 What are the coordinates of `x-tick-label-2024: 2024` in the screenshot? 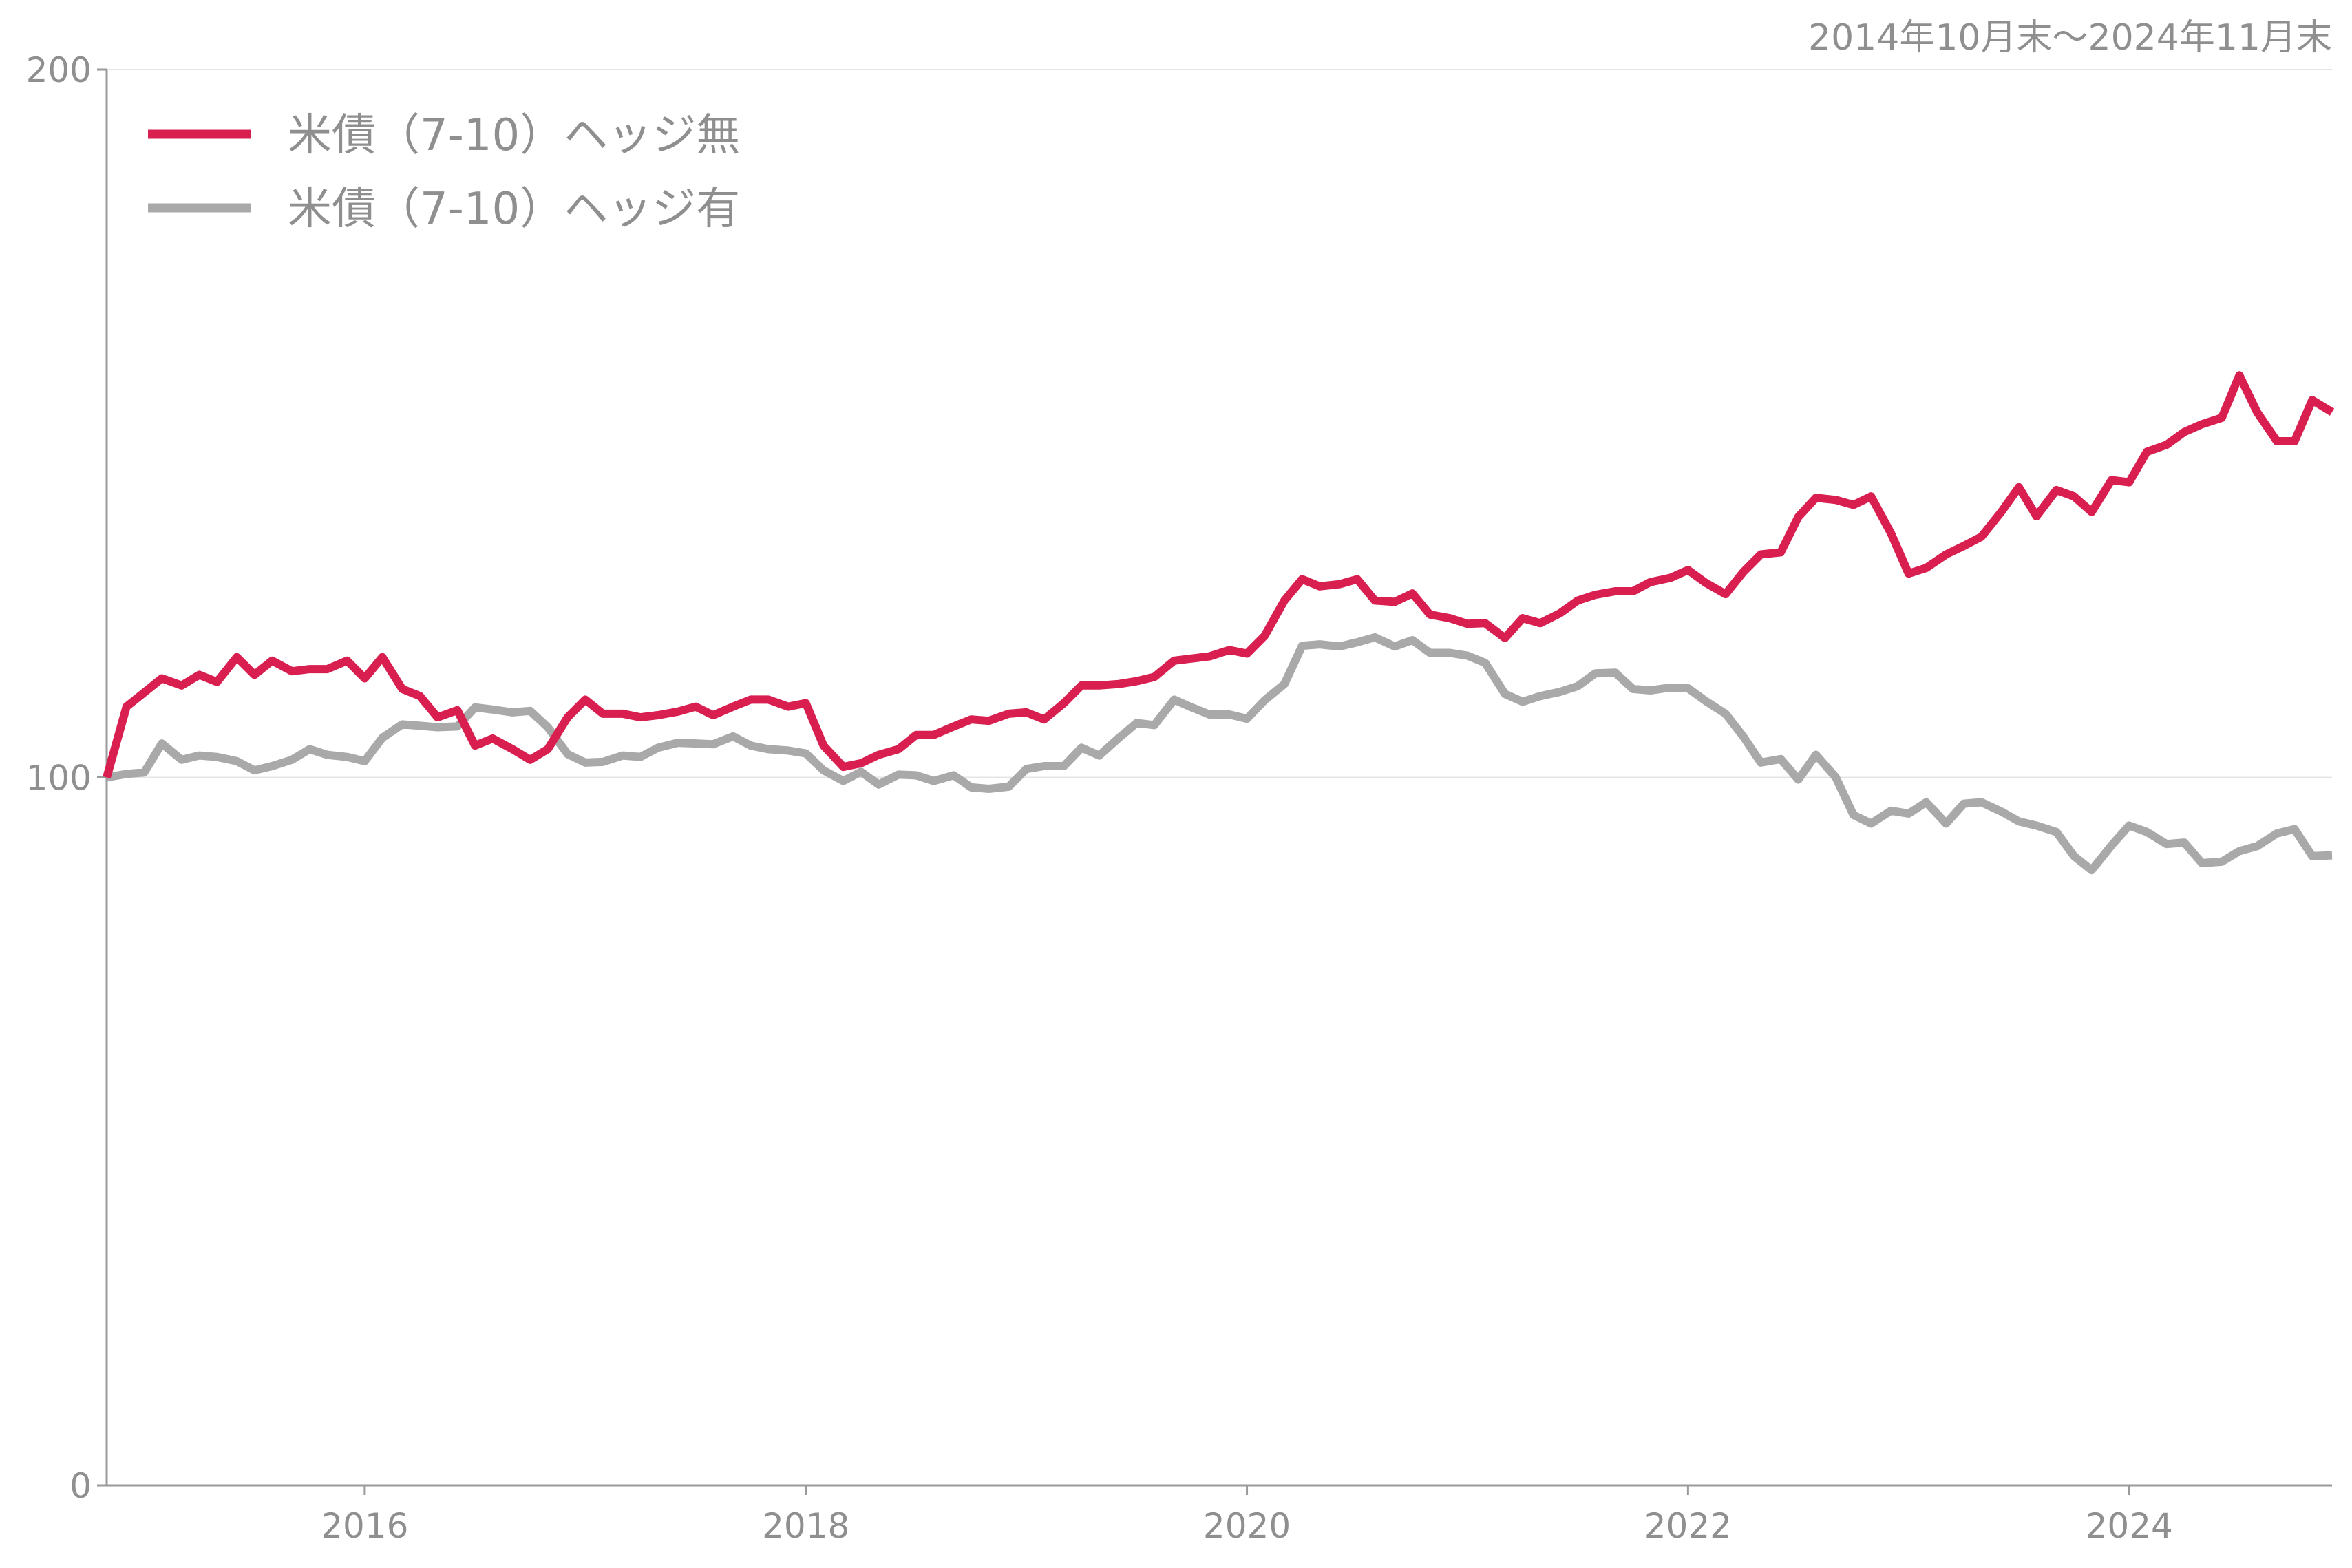 It's located at (2129, 1526).